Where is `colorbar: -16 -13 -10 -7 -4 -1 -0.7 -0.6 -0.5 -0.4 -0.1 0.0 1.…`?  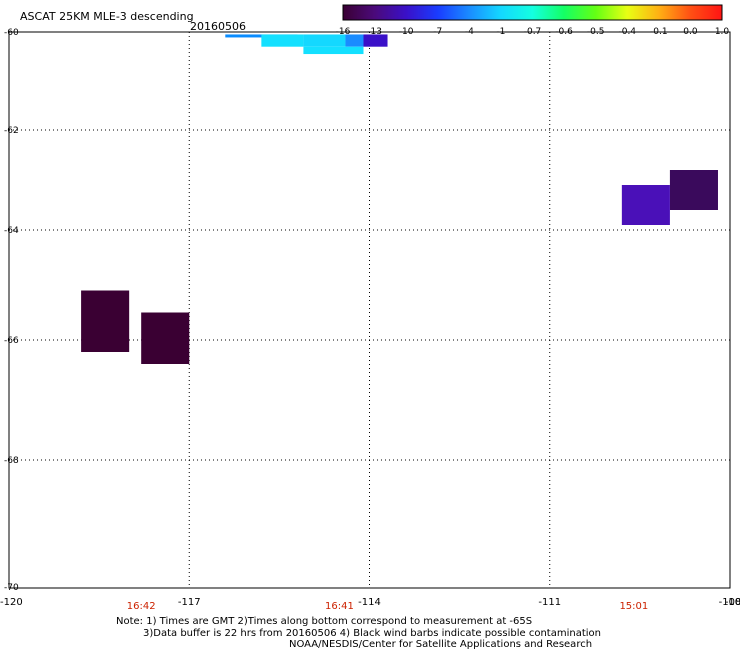 colorbar: -16 -13 -10 -7 -4 -1 -0.7 -0.6 -0.5 -0.4 -0.1 0.0 1.… is located at coordinates (533, 20).